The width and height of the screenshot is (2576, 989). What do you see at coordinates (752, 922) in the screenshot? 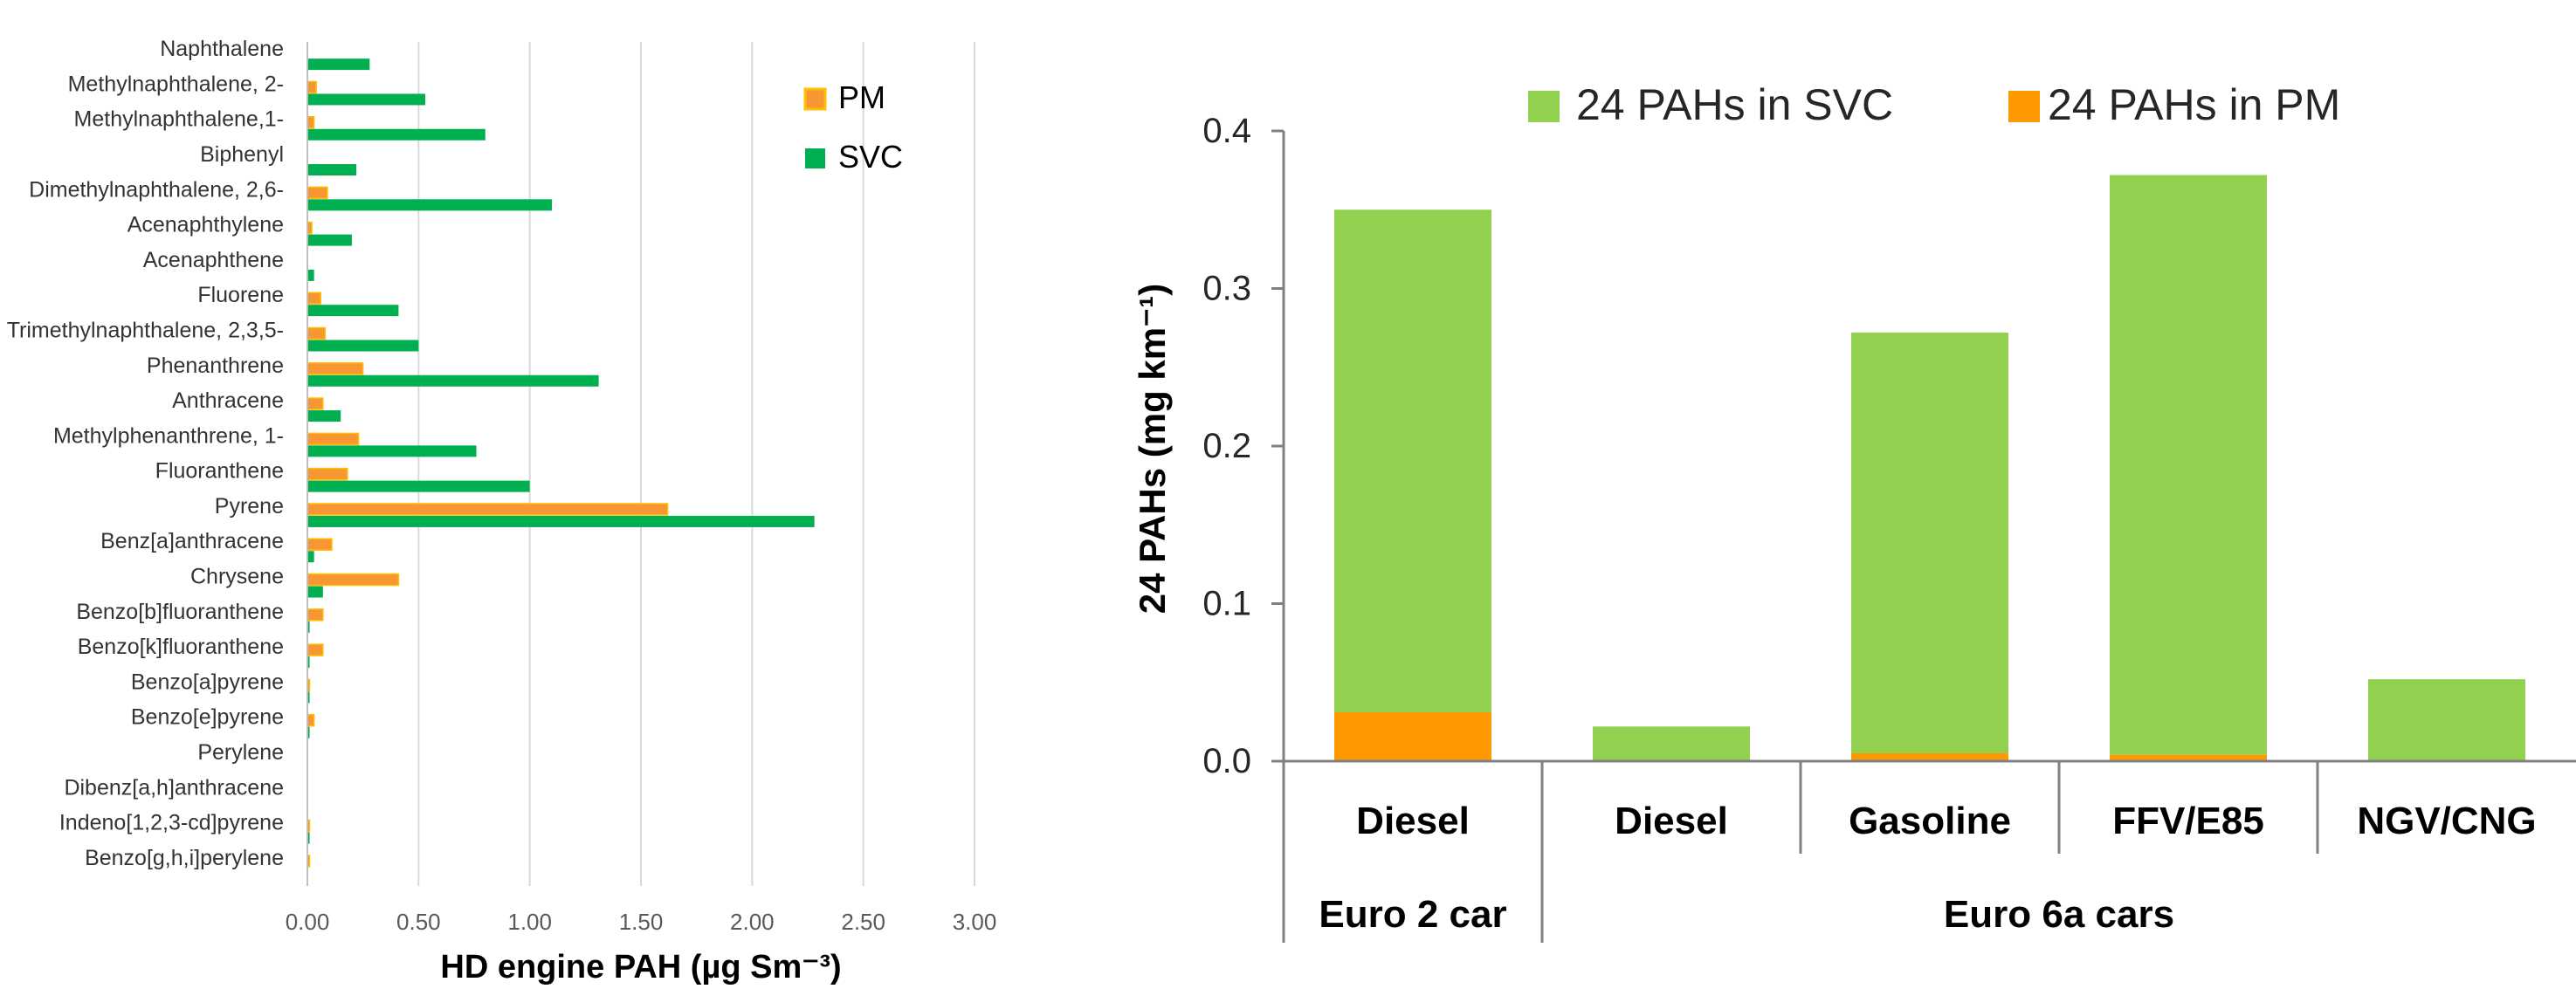
I see `left-x-tick-label: 2.00` at bounding box center [752, 922].